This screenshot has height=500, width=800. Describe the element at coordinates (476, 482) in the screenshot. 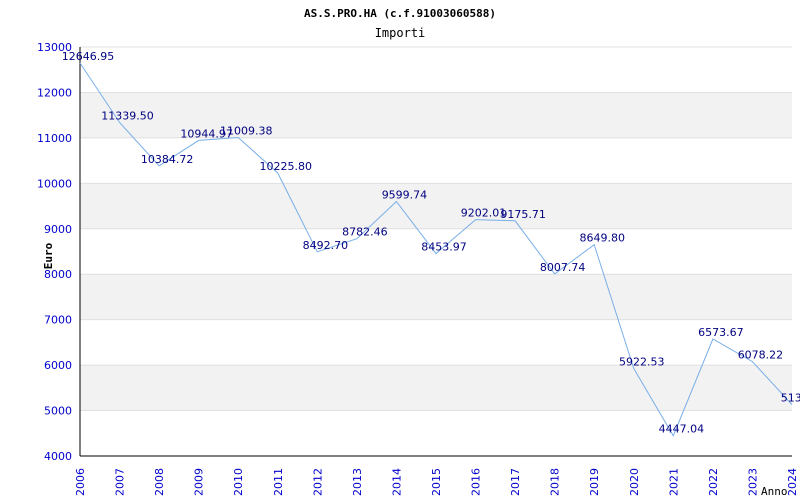

I see `x-tick-label: 2016` at that location.